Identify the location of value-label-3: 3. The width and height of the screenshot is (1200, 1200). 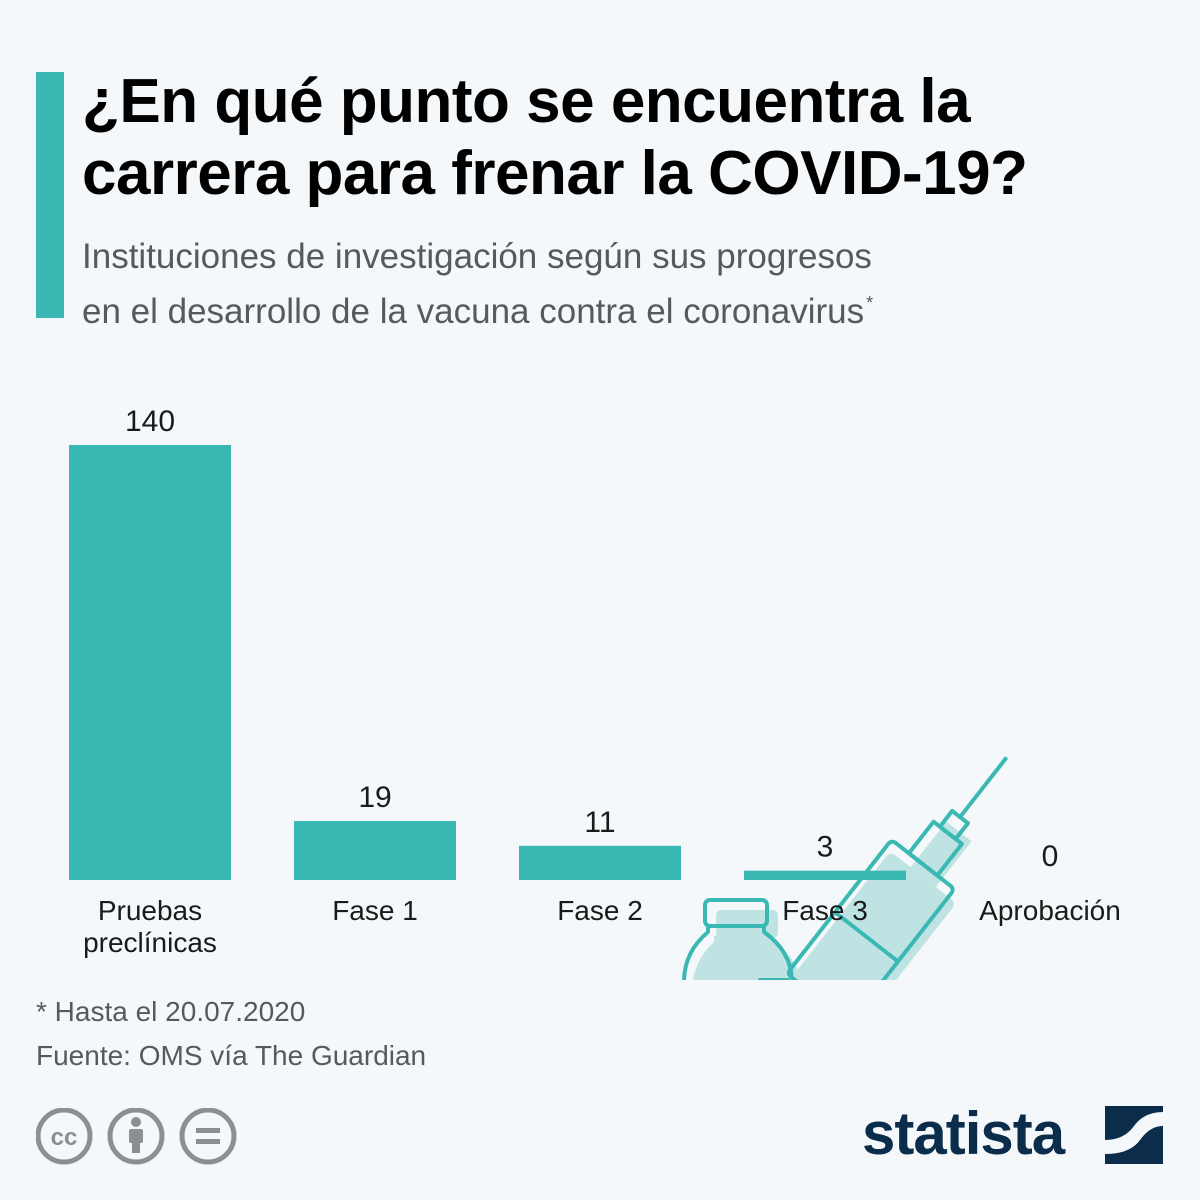
(825, 847).